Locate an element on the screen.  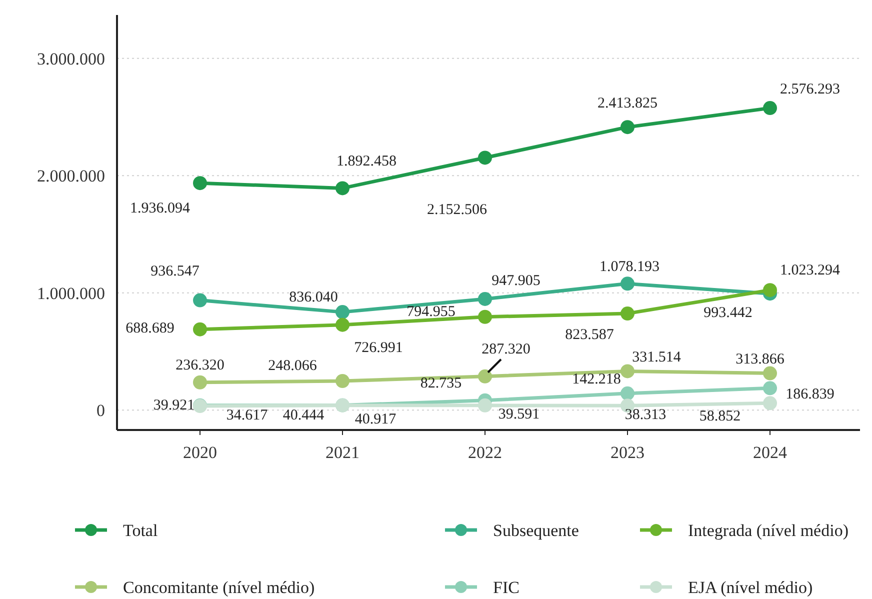
data-label: 38.313 is located at coordinates (645, 414).